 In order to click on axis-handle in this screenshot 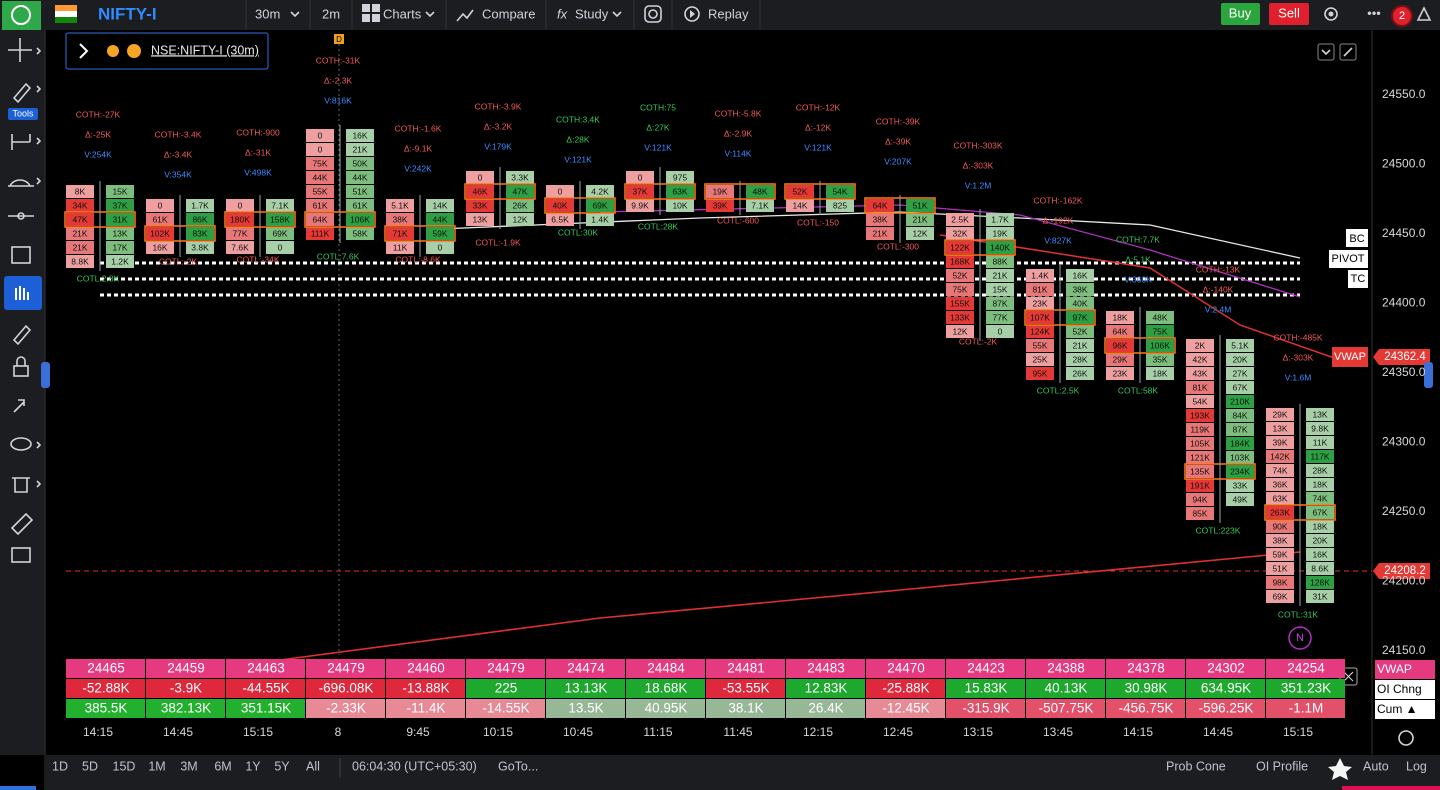, I will do `click(1428, 375)`.